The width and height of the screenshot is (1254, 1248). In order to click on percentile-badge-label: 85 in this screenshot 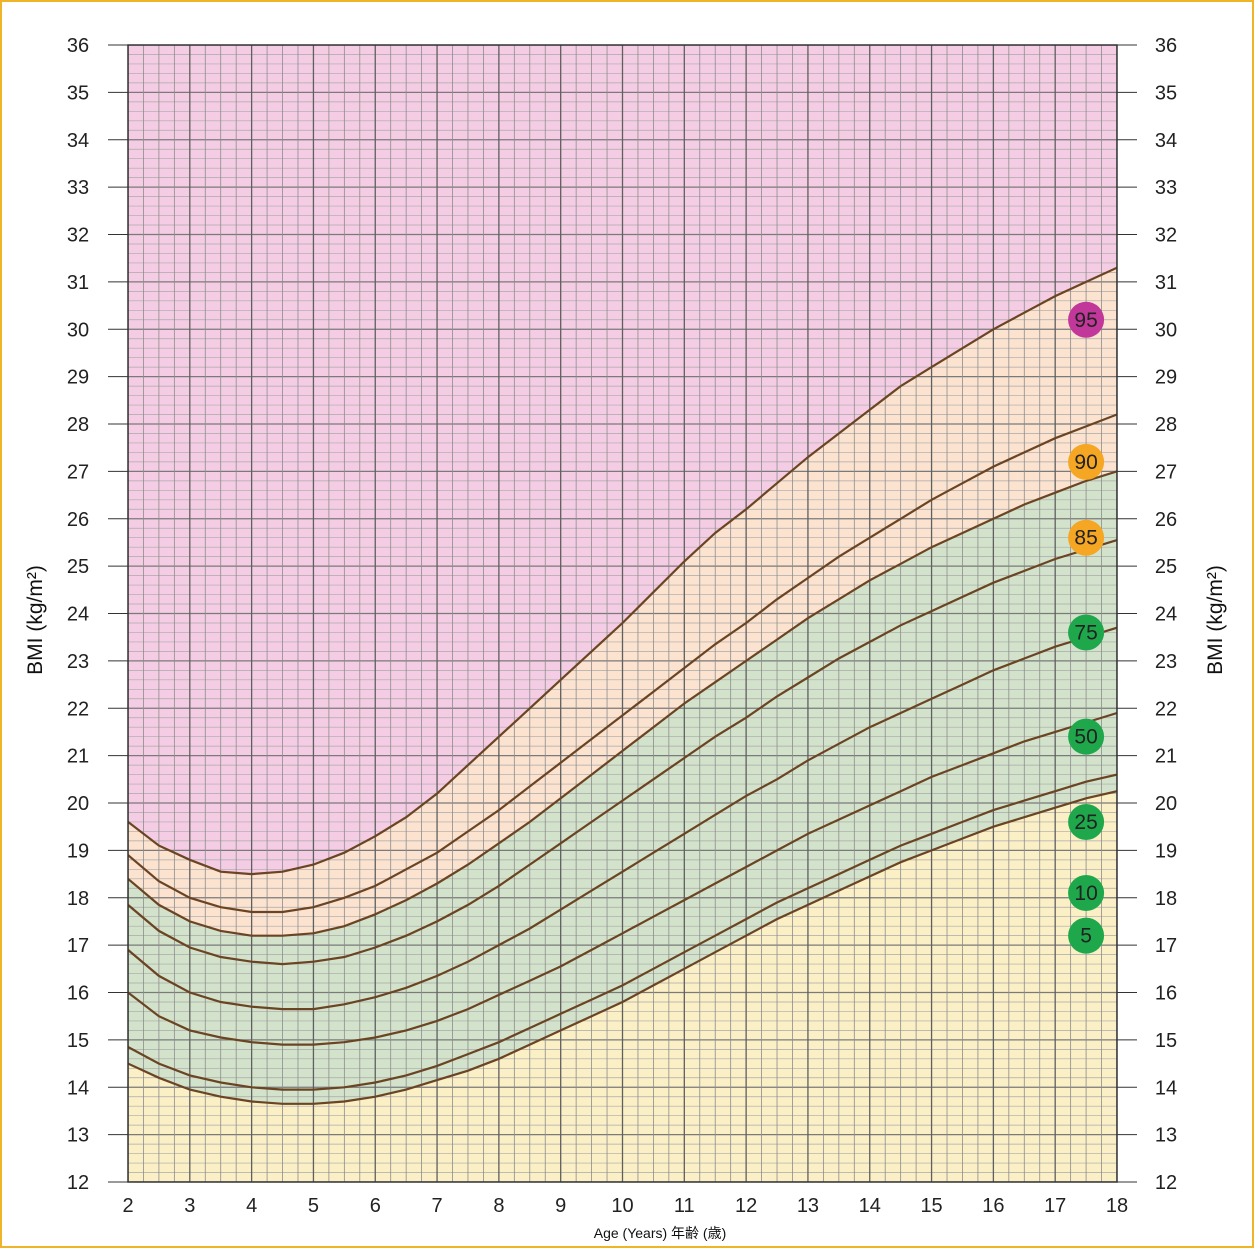, I will do `click(1085, 538)`.